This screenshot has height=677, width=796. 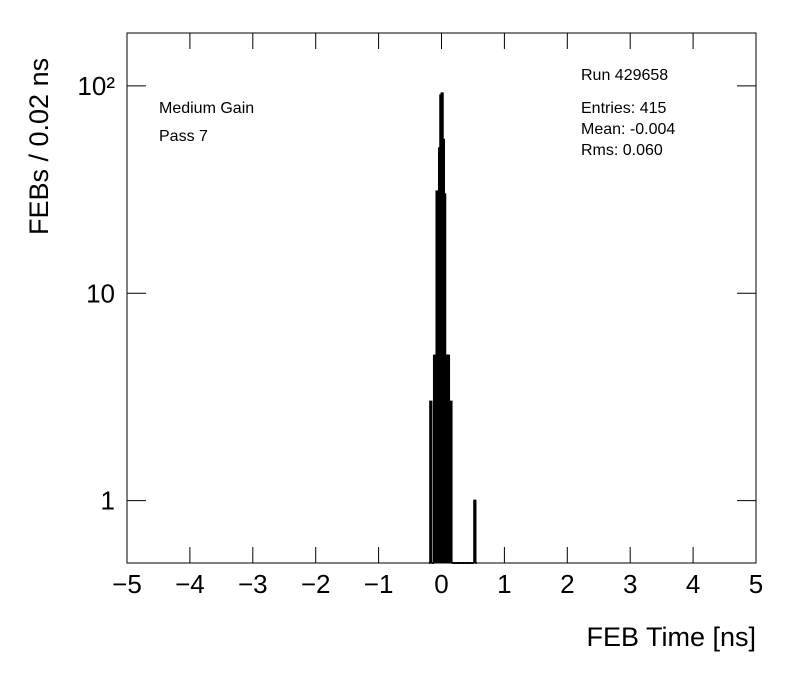 What do you see at coordinates (671, 637) in the screenshot?
I see `x-axis-title: FEB Time [ns]` at bounding box center [671, 637].